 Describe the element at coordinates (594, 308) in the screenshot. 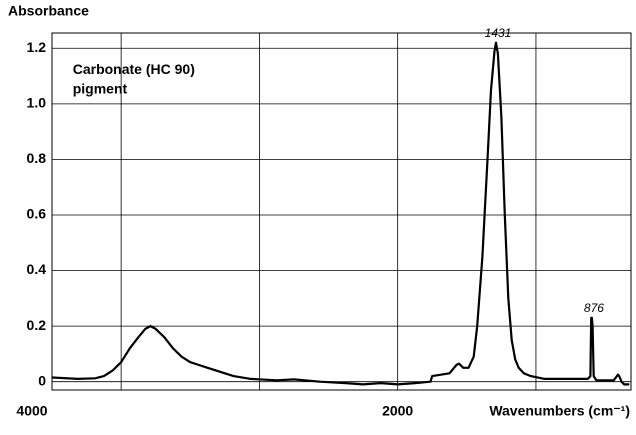

I see `peak-label: 876` at that location.